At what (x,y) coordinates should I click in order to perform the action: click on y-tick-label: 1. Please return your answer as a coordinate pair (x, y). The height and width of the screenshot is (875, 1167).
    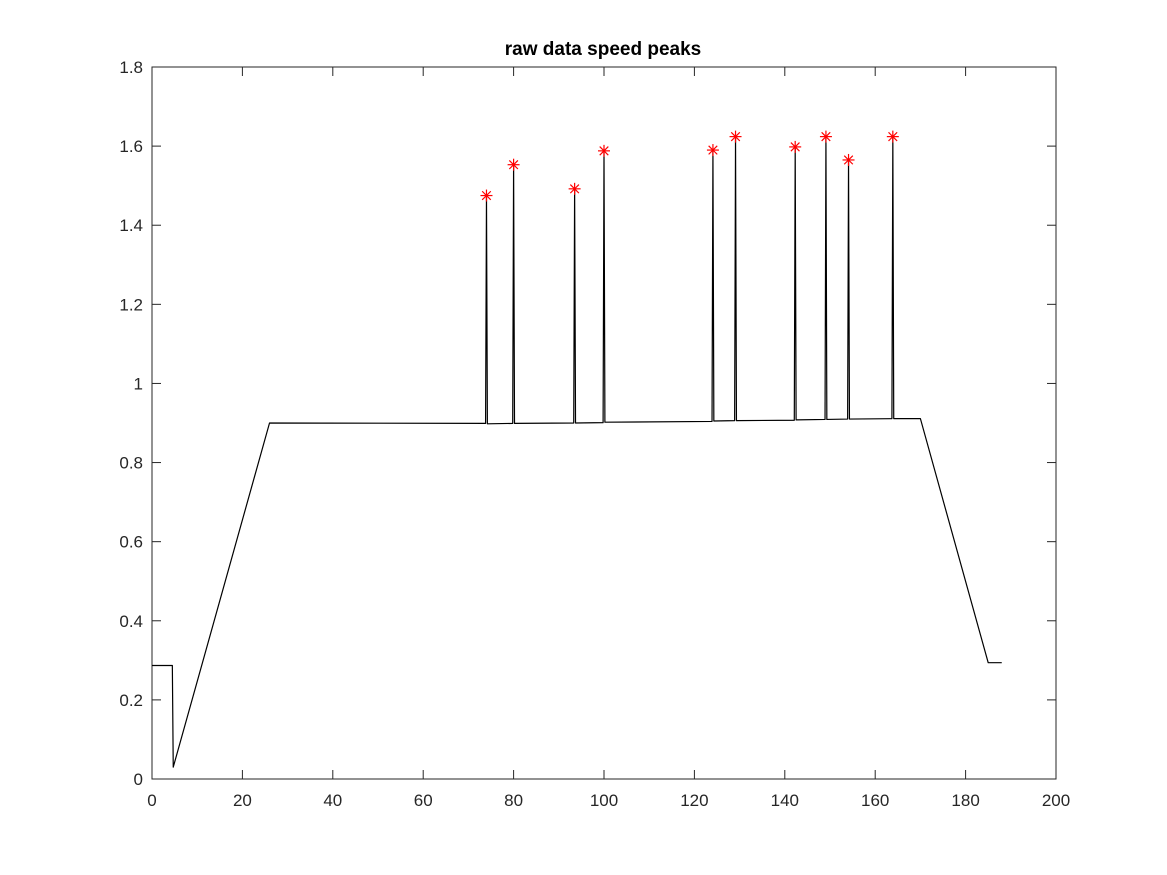
    Looking at the image, I should click on (138, 383).